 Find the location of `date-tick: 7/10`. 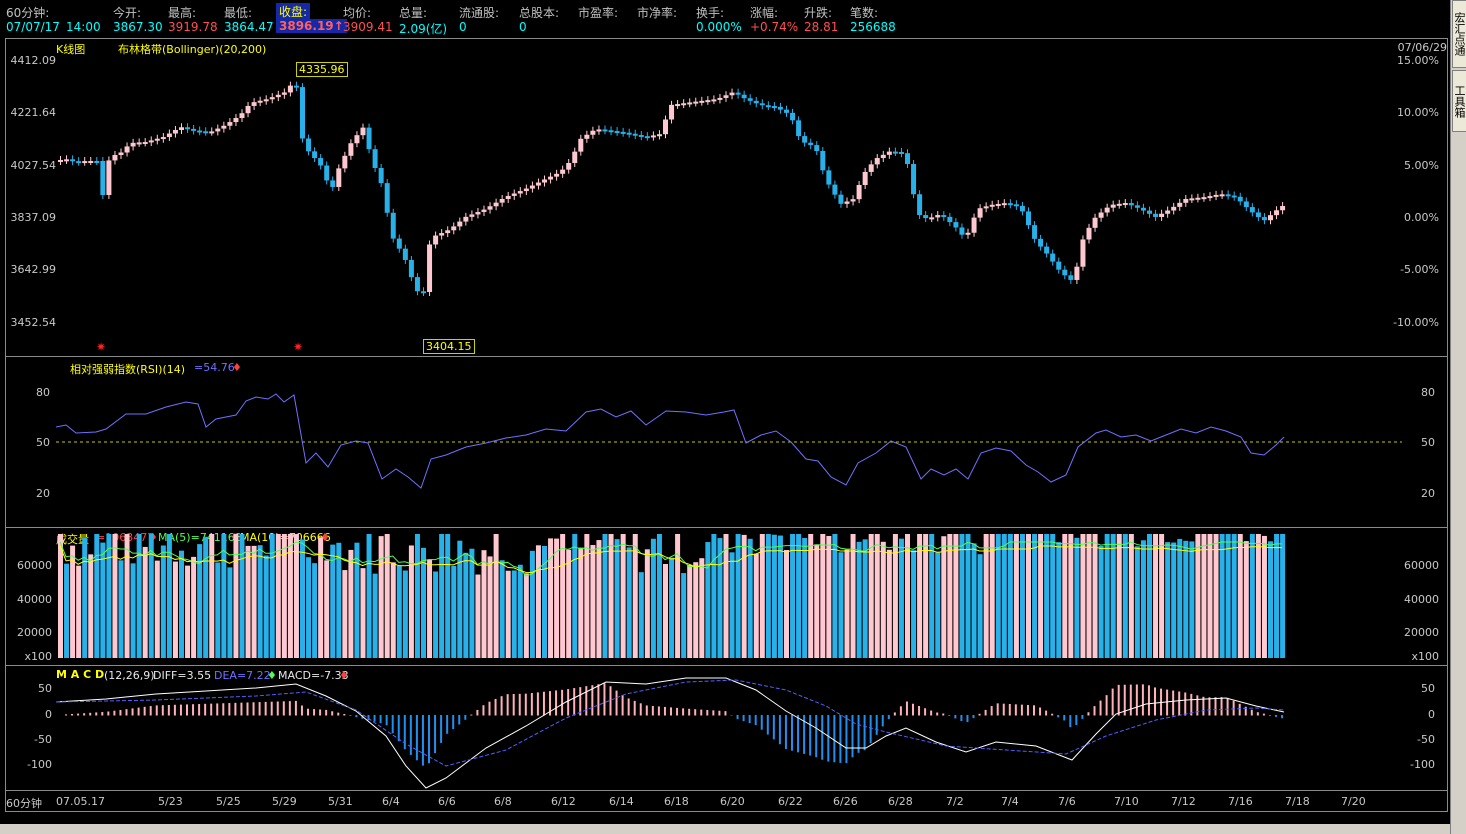

date-tick: 7/10 is located at coordinates (1126, 801).